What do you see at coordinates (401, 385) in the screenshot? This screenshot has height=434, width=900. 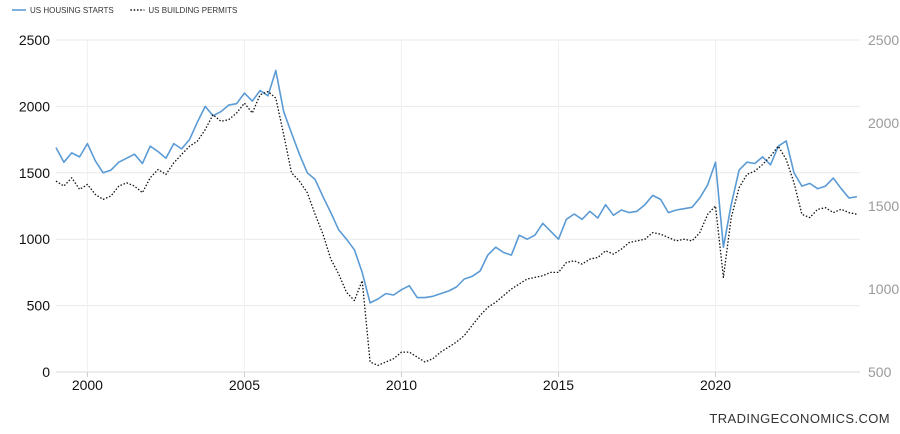 I see `x-tick-label: 2010` at bounding box center [401, 385].